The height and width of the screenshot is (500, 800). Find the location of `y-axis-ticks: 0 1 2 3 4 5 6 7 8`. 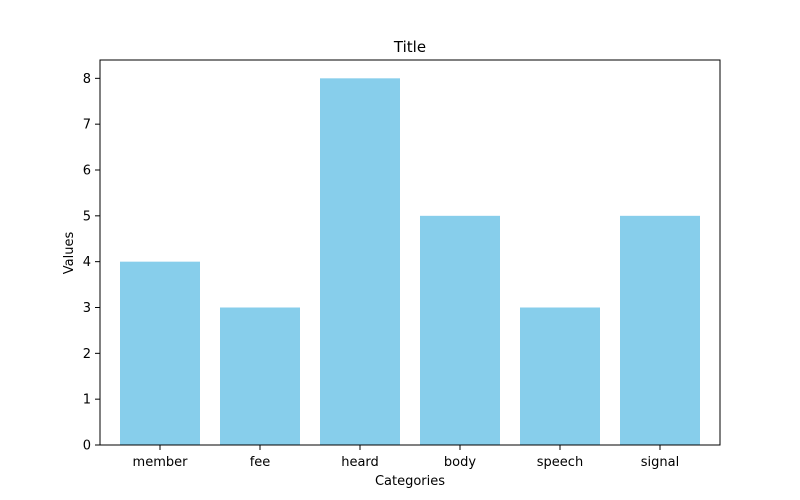

y-axis-ticks: 0 1 2 3 4 5 6 7 8 is located at coordinates (91, 263).